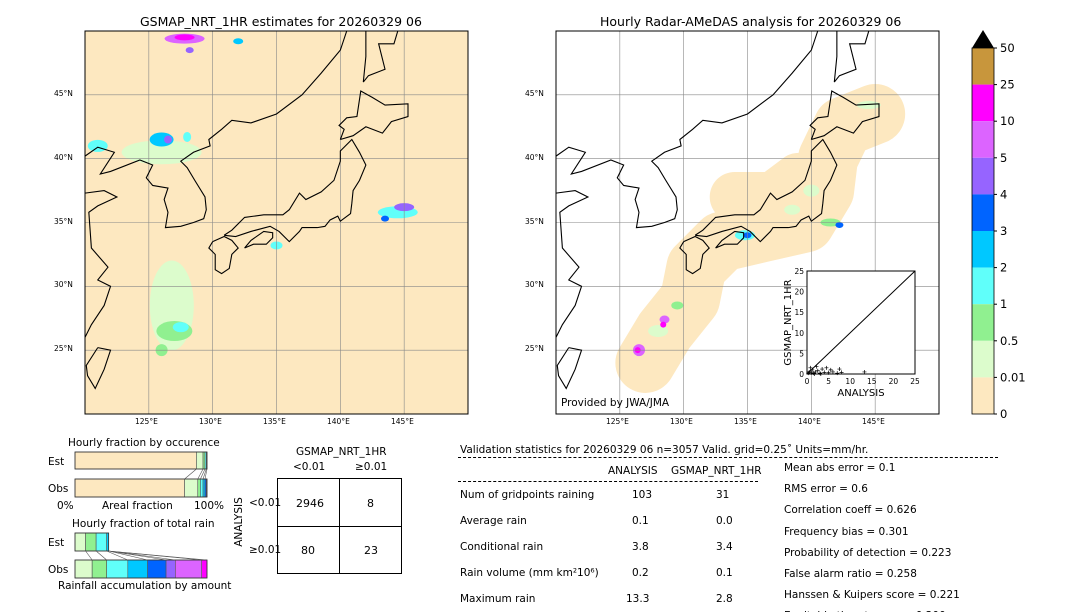  I want to click on stat-label: Conditional rain, so click(502, 547).